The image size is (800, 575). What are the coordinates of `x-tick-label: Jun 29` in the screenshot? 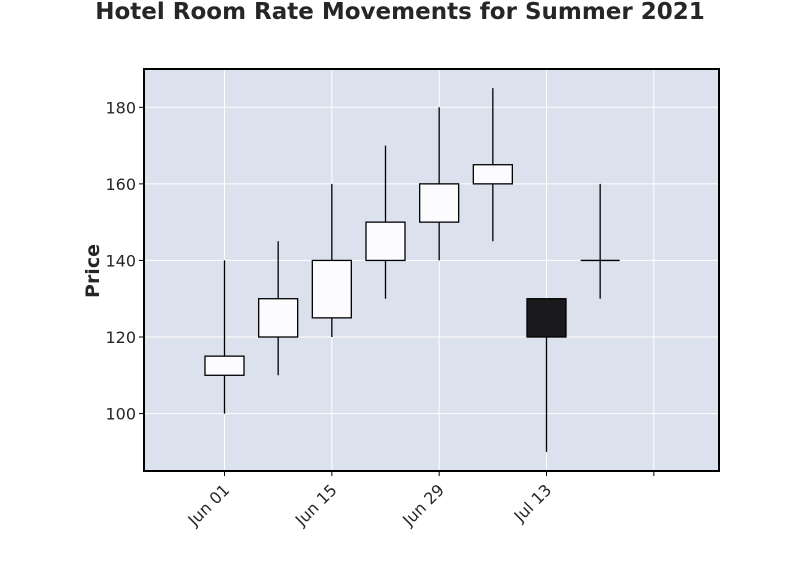 It's located at (423, 505).